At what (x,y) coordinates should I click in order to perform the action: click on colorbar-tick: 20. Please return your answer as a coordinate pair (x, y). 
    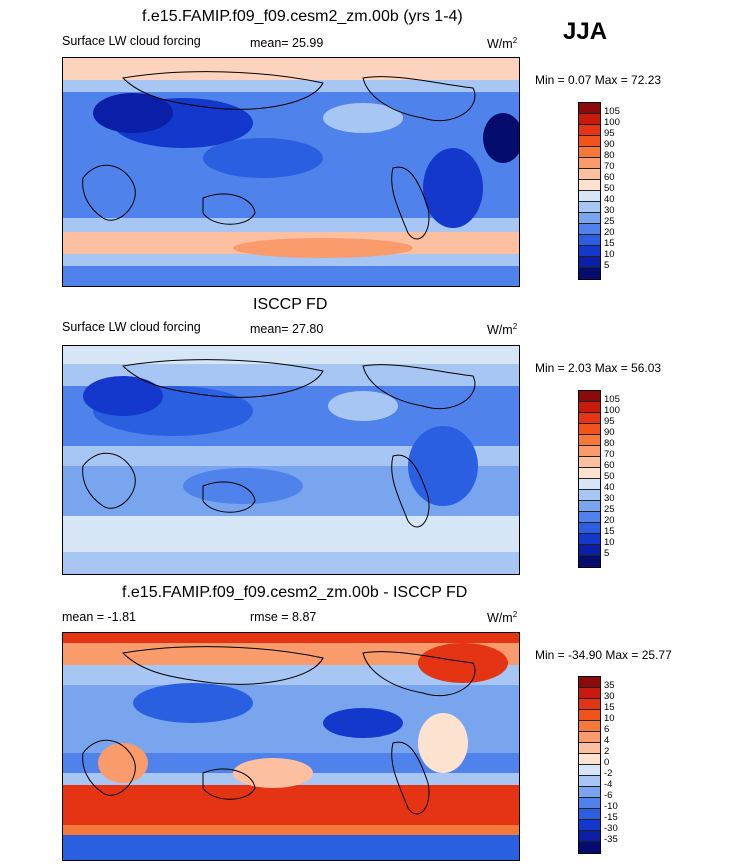
    Looking at the image, I should click on (609, 520).